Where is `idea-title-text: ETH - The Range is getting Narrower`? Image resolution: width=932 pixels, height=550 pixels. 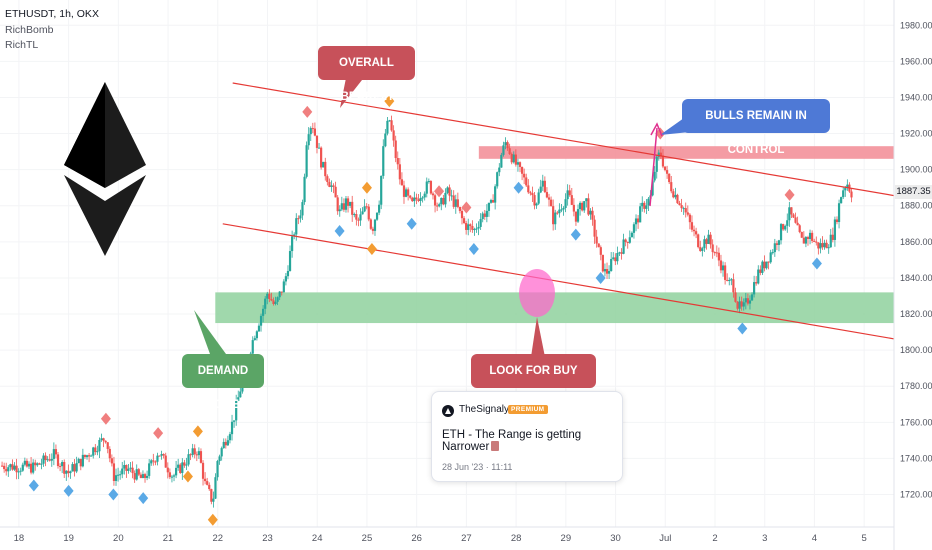 idea-title-text: ETH - The Range is getting Narrower is located at coordinates (512, 441).